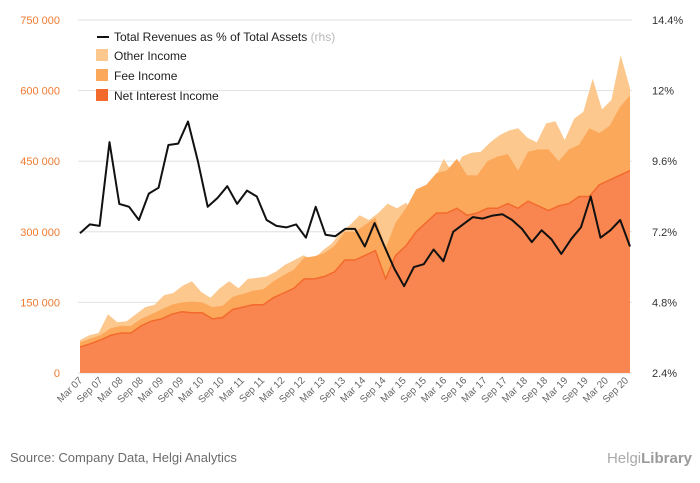  Describe the element at coordinates (102, 55) in the screenshot. I see `legend-other-swatch` at that location.